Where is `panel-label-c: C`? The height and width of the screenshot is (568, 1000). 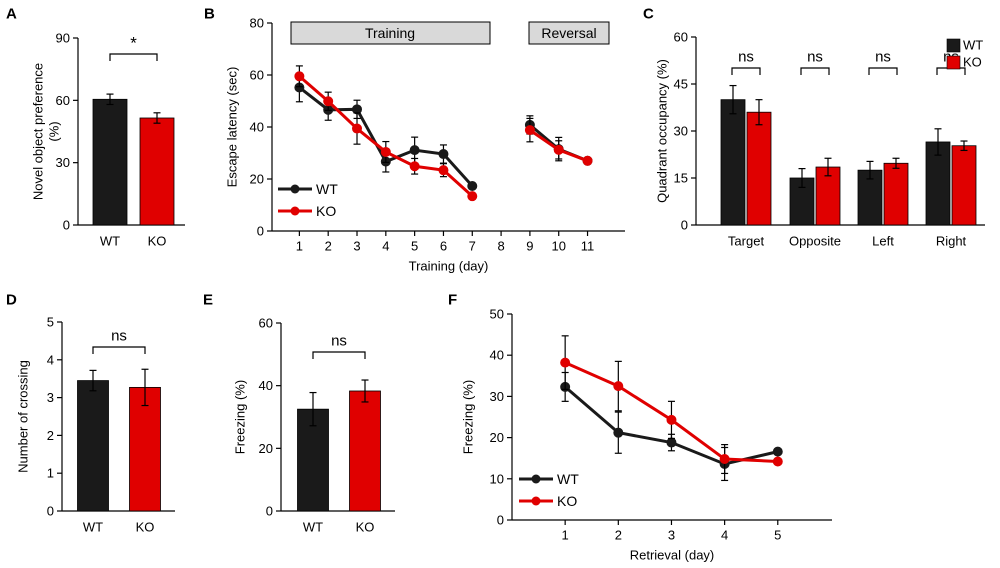
panel-label-c: C is located at coordinates (648, 14).